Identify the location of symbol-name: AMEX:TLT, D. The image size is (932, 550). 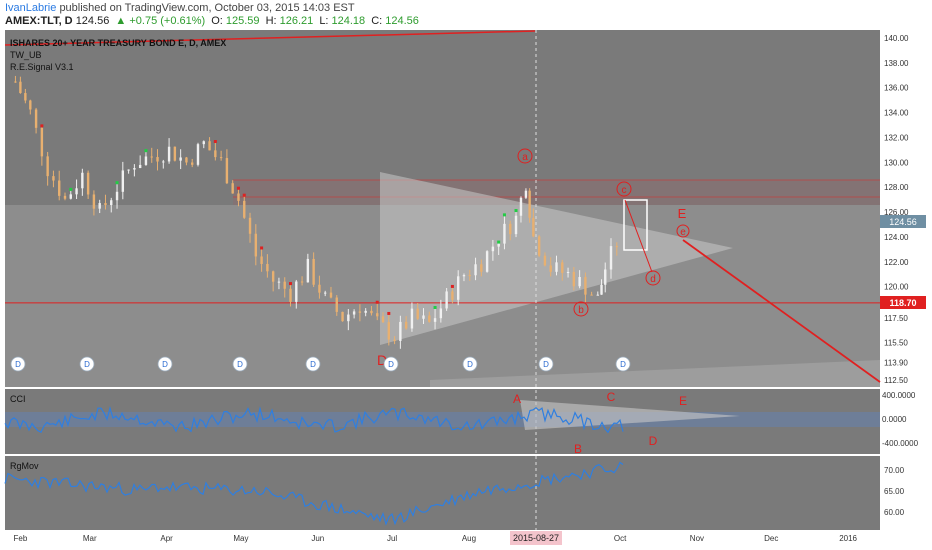
(39, 21).